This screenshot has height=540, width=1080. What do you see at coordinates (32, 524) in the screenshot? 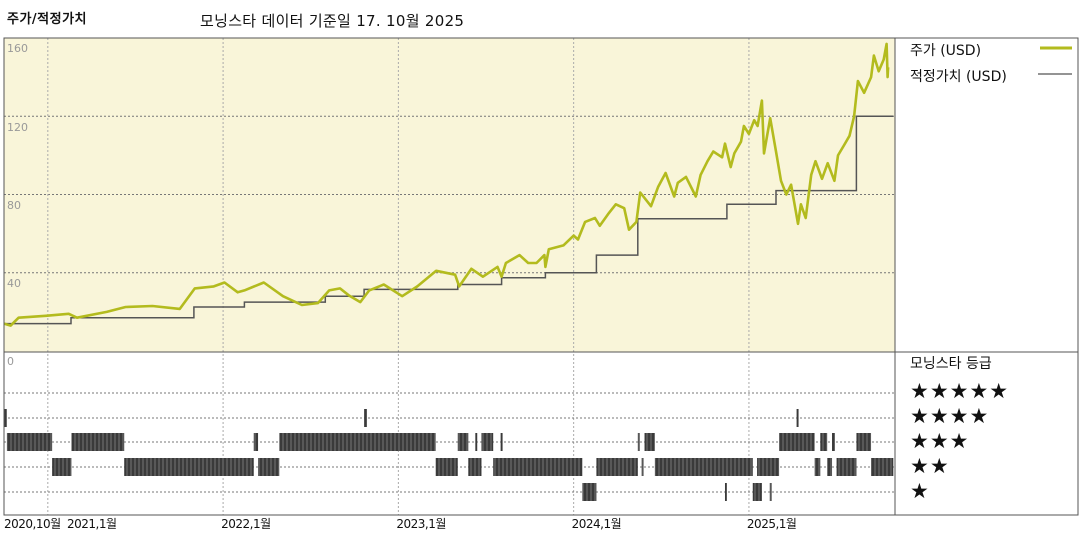
I see `x-tick-label: 2020,10월` at bounding box center [32, 524].